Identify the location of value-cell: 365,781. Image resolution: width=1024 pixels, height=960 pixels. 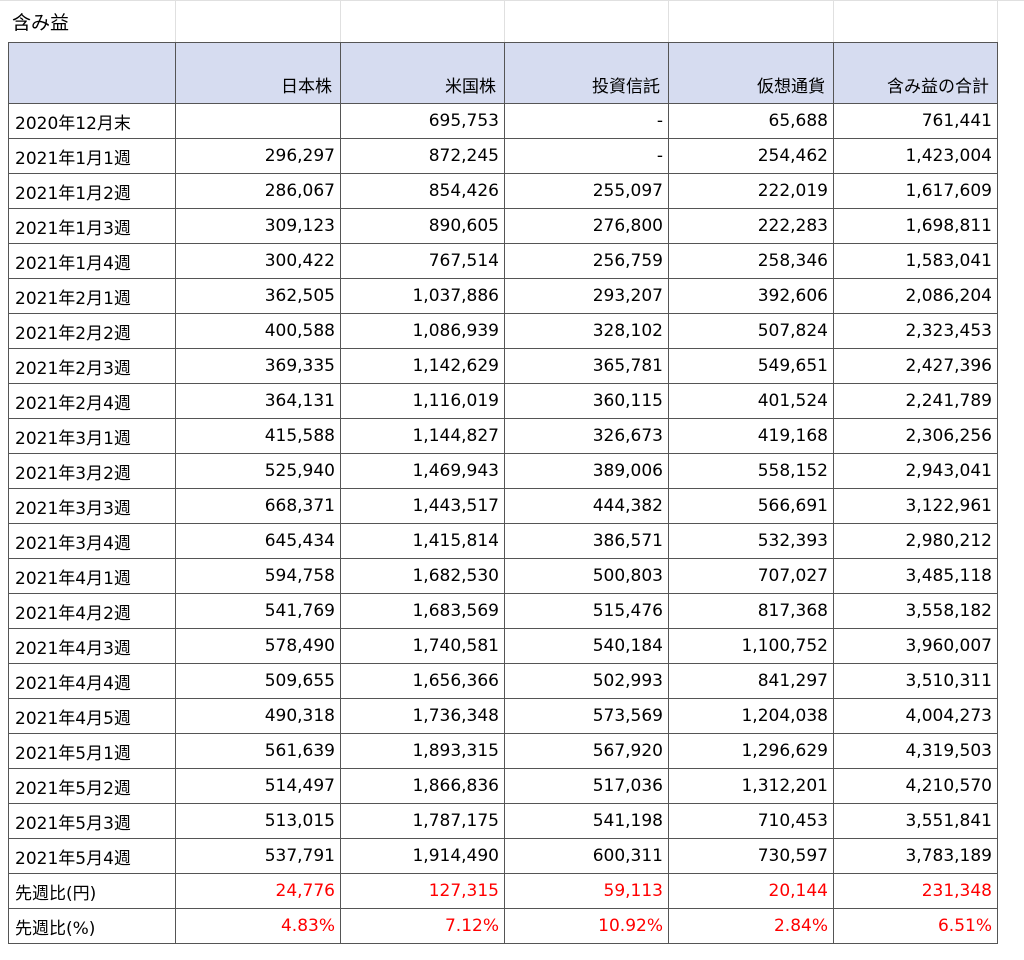
(586, 366).